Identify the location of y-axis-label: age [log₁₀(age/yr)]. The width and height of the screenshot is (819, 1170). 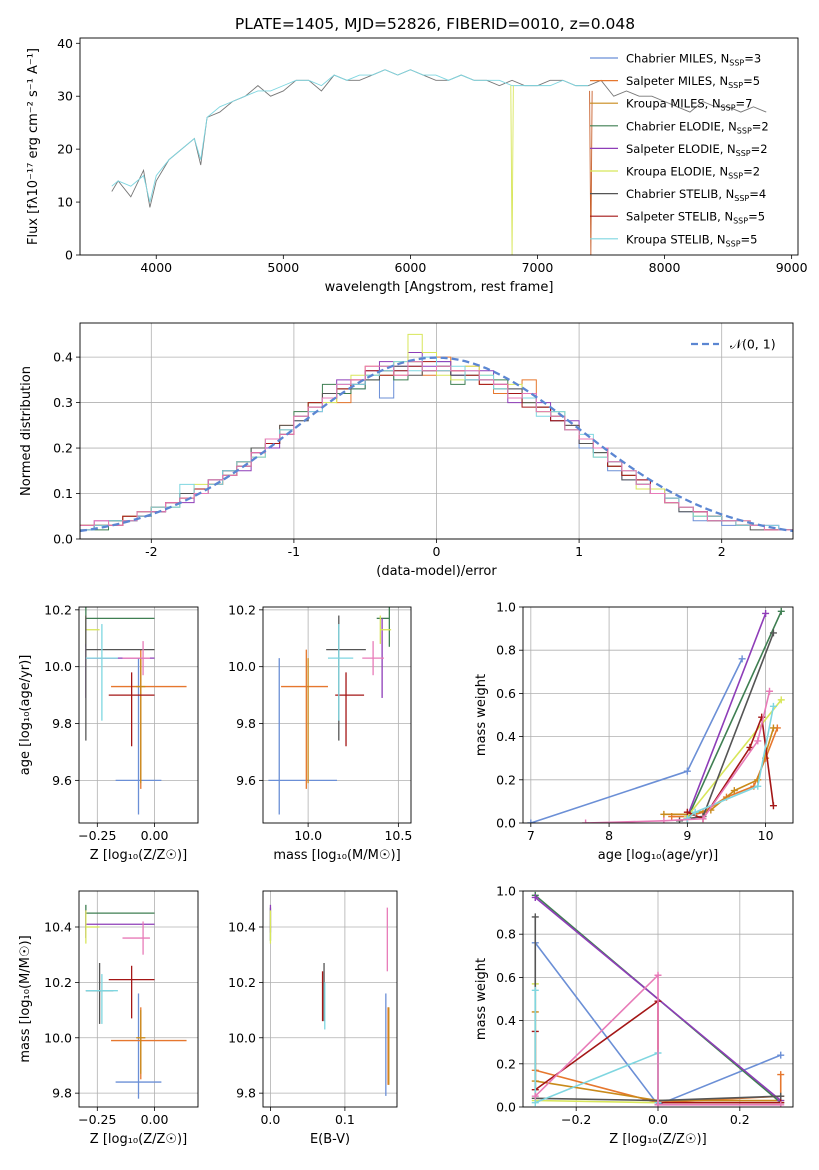
(25, 715).